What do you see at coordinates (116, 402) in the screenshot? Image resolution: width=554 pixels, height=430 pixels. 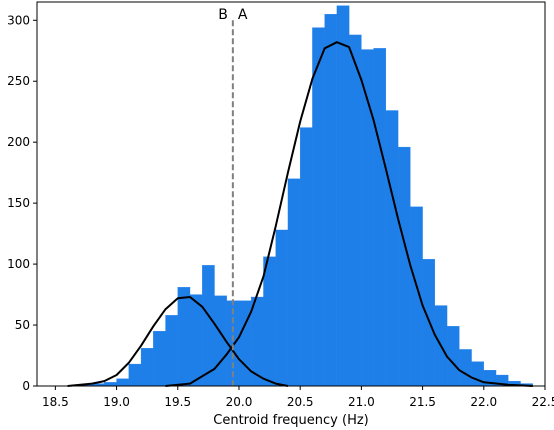 I see `x-tick-label: 19.0` at bounding box center [116, 402].